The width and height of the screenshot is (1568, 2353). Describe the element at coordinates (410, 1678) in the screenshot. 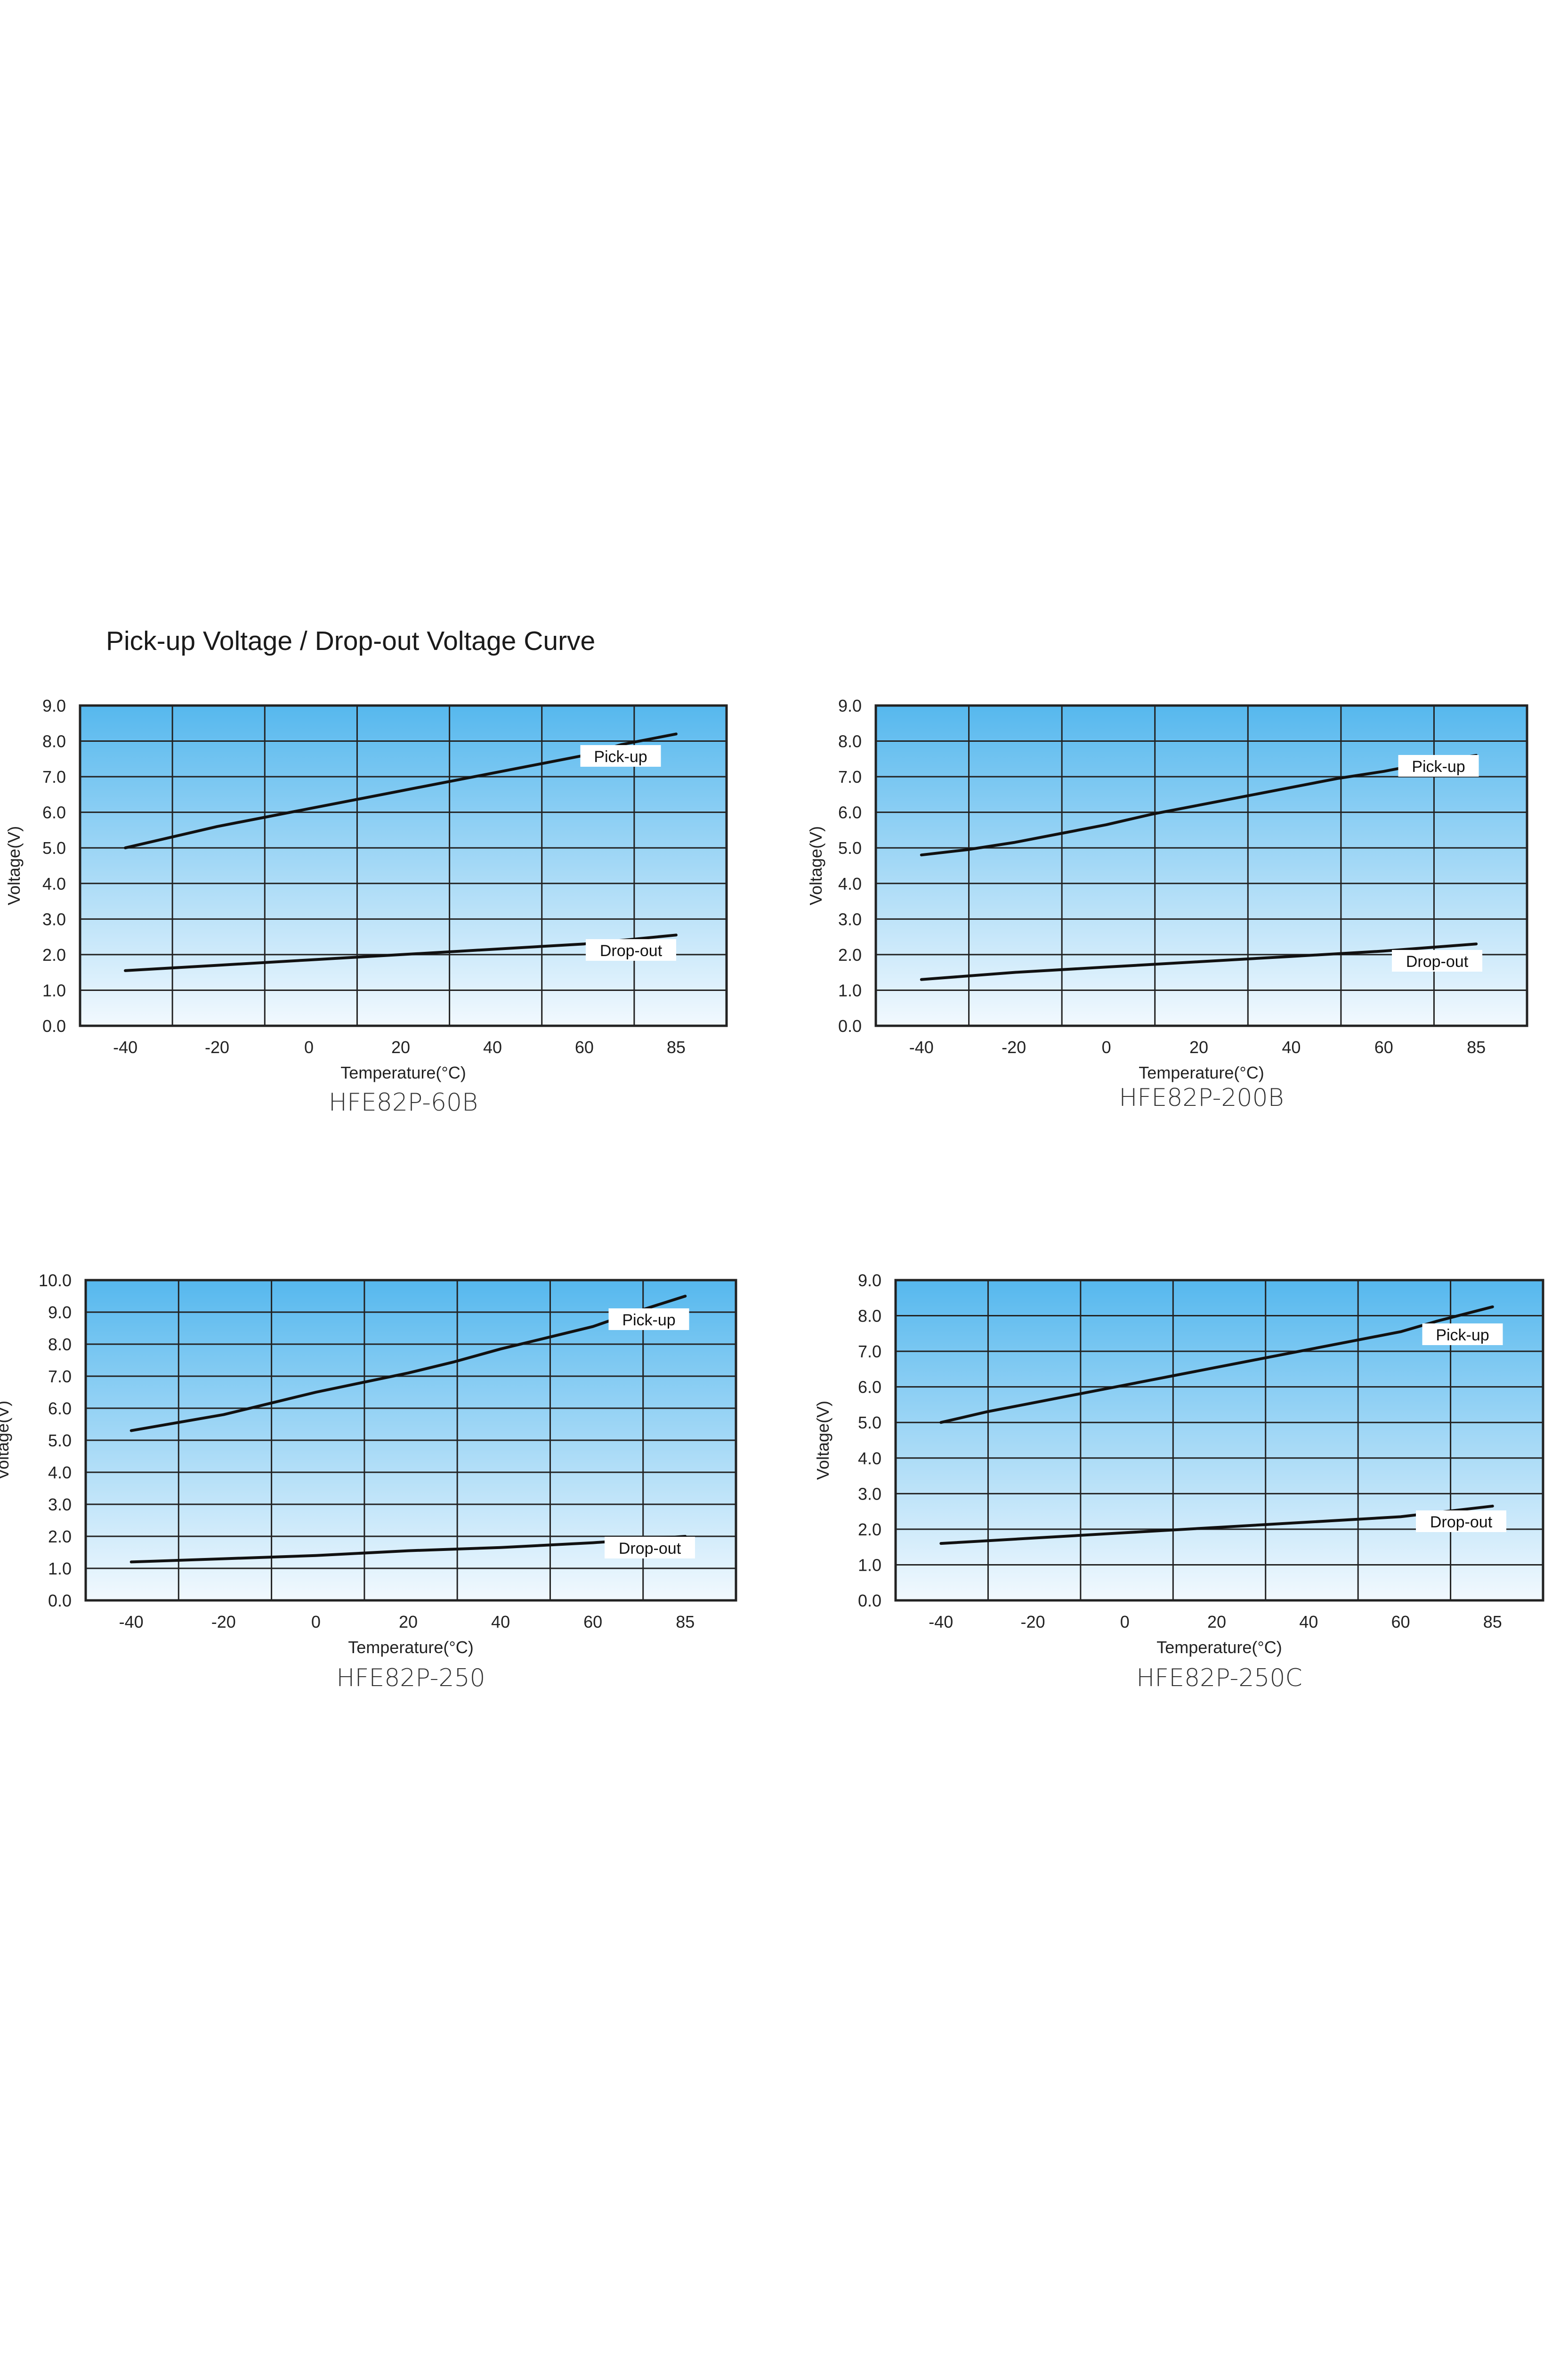

I see `chart-caption: HFE82P-250` at that location.